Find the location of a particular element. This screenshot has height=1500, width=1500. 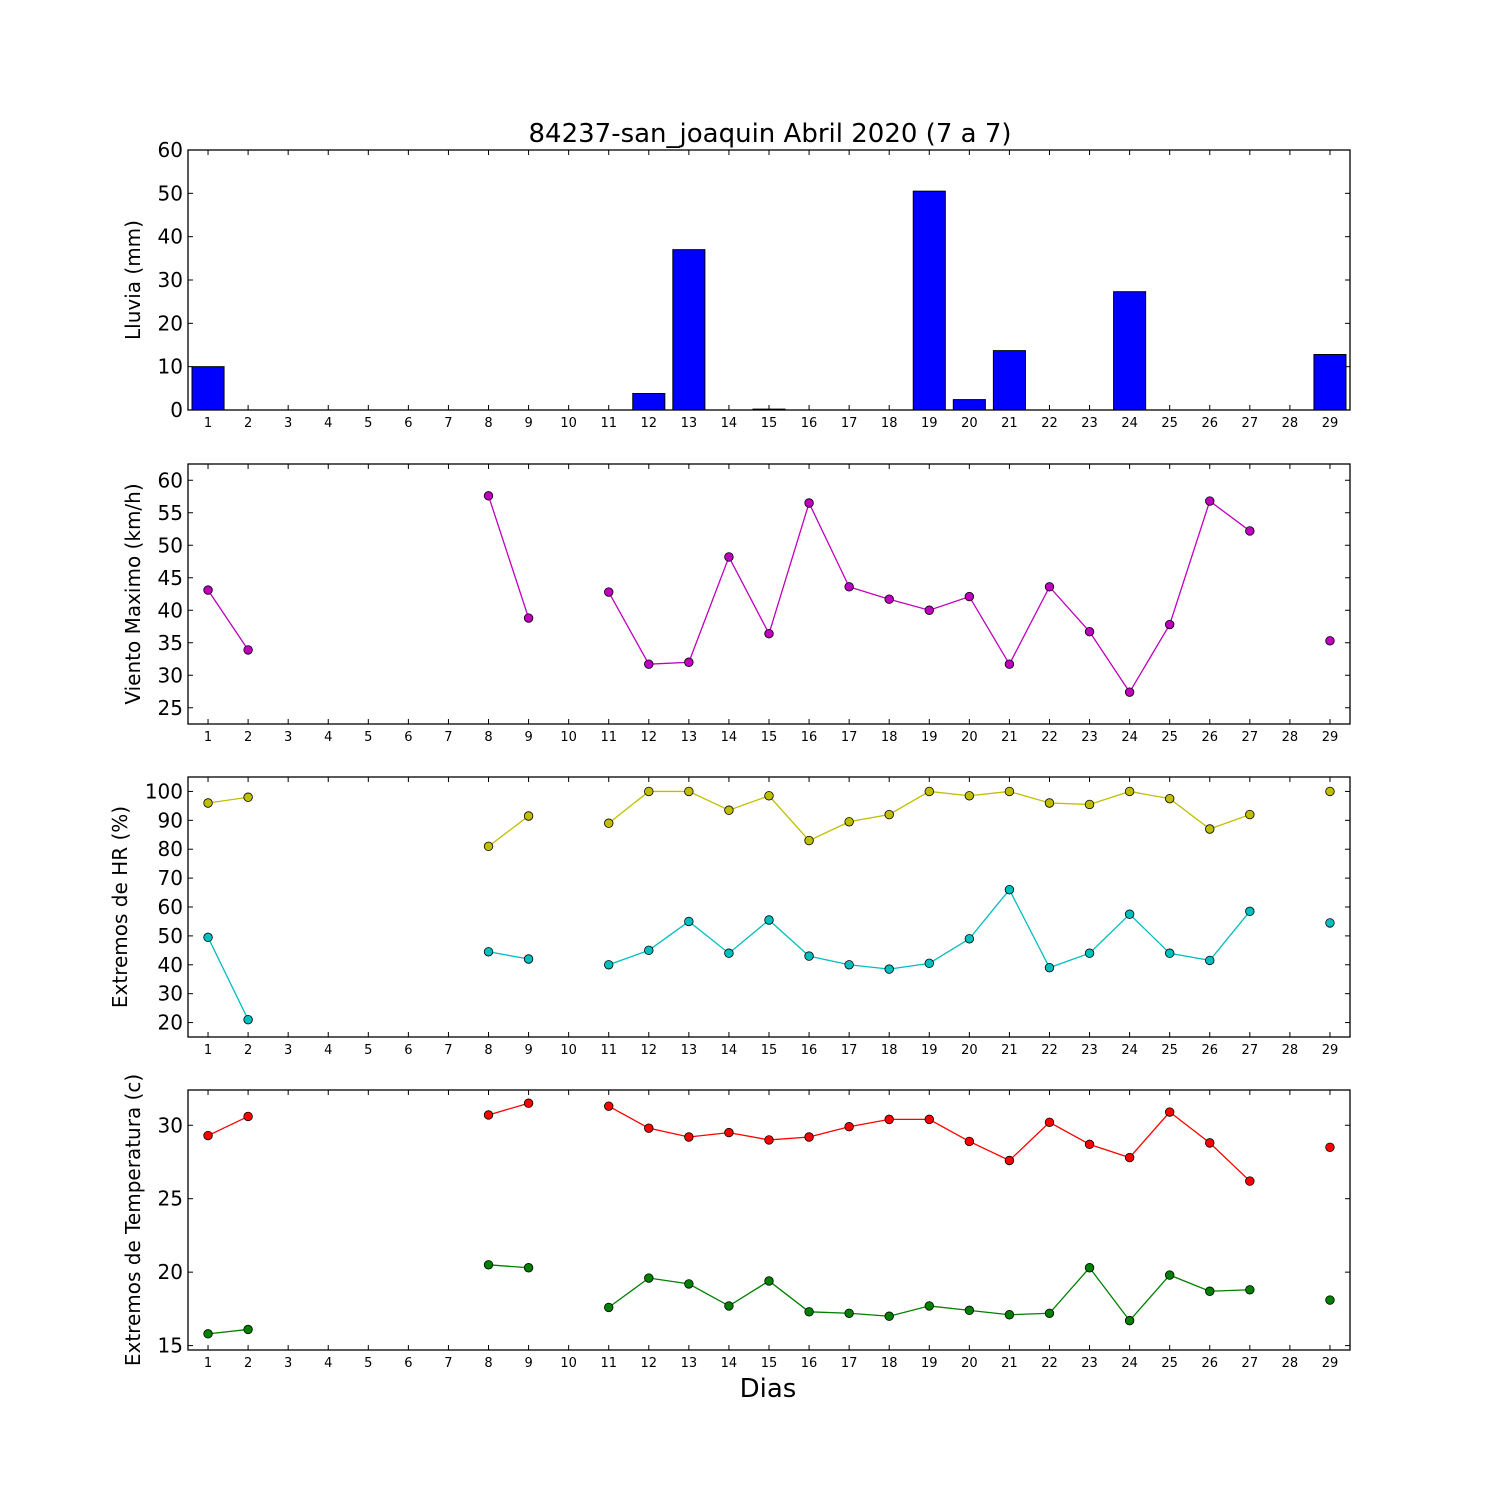

x-tick-label: 14 is located at coordinates (729, 1050).